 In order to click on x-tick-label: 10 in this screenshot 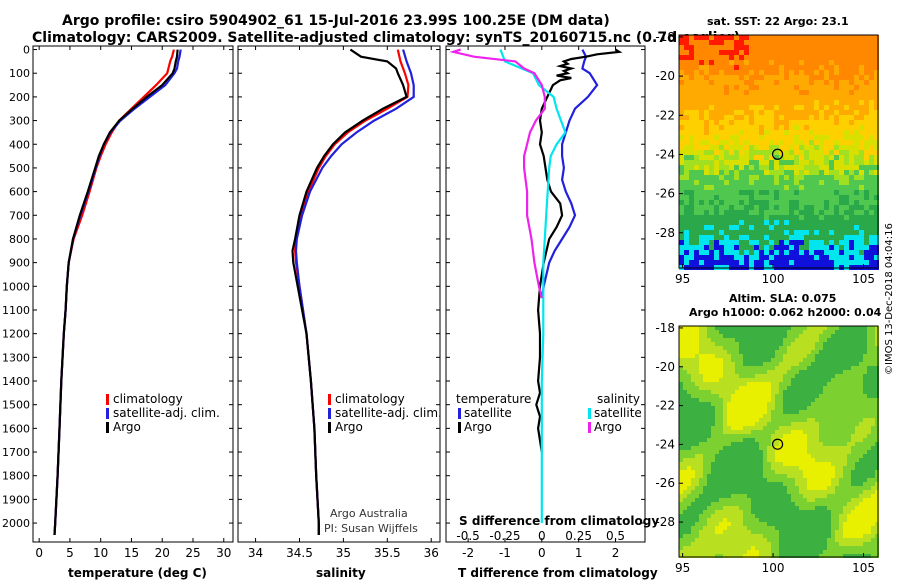, I will do `click(100, 553)`.